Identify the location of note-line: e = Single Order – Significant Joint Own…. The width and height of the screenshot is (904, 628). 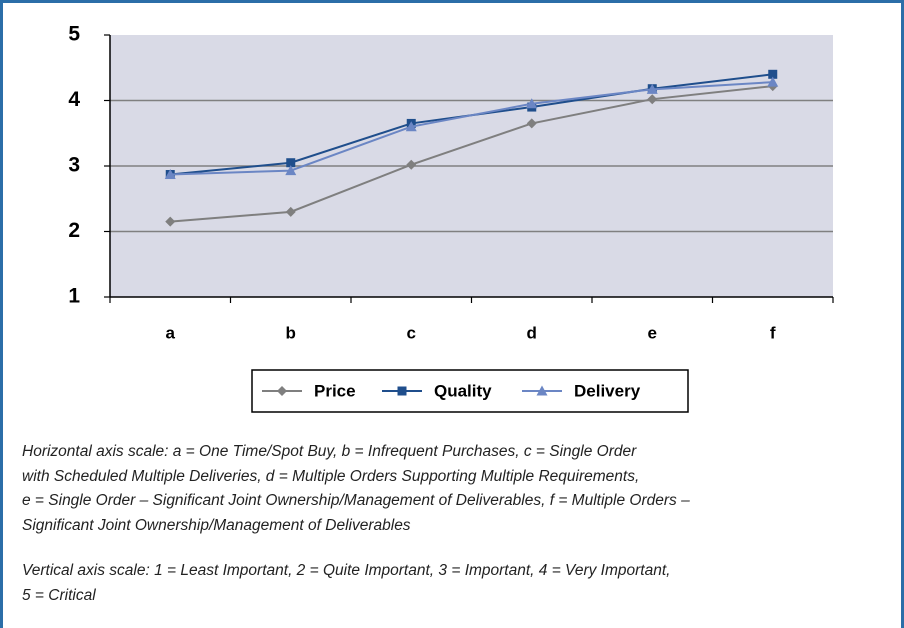
(356, 500).